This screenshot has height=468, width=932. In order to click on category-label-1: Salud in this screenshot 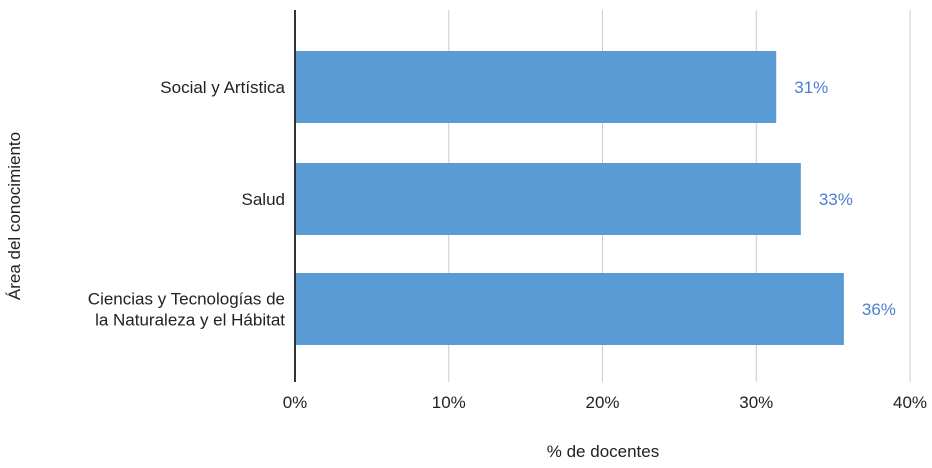, I will do `click(263, 199)`.